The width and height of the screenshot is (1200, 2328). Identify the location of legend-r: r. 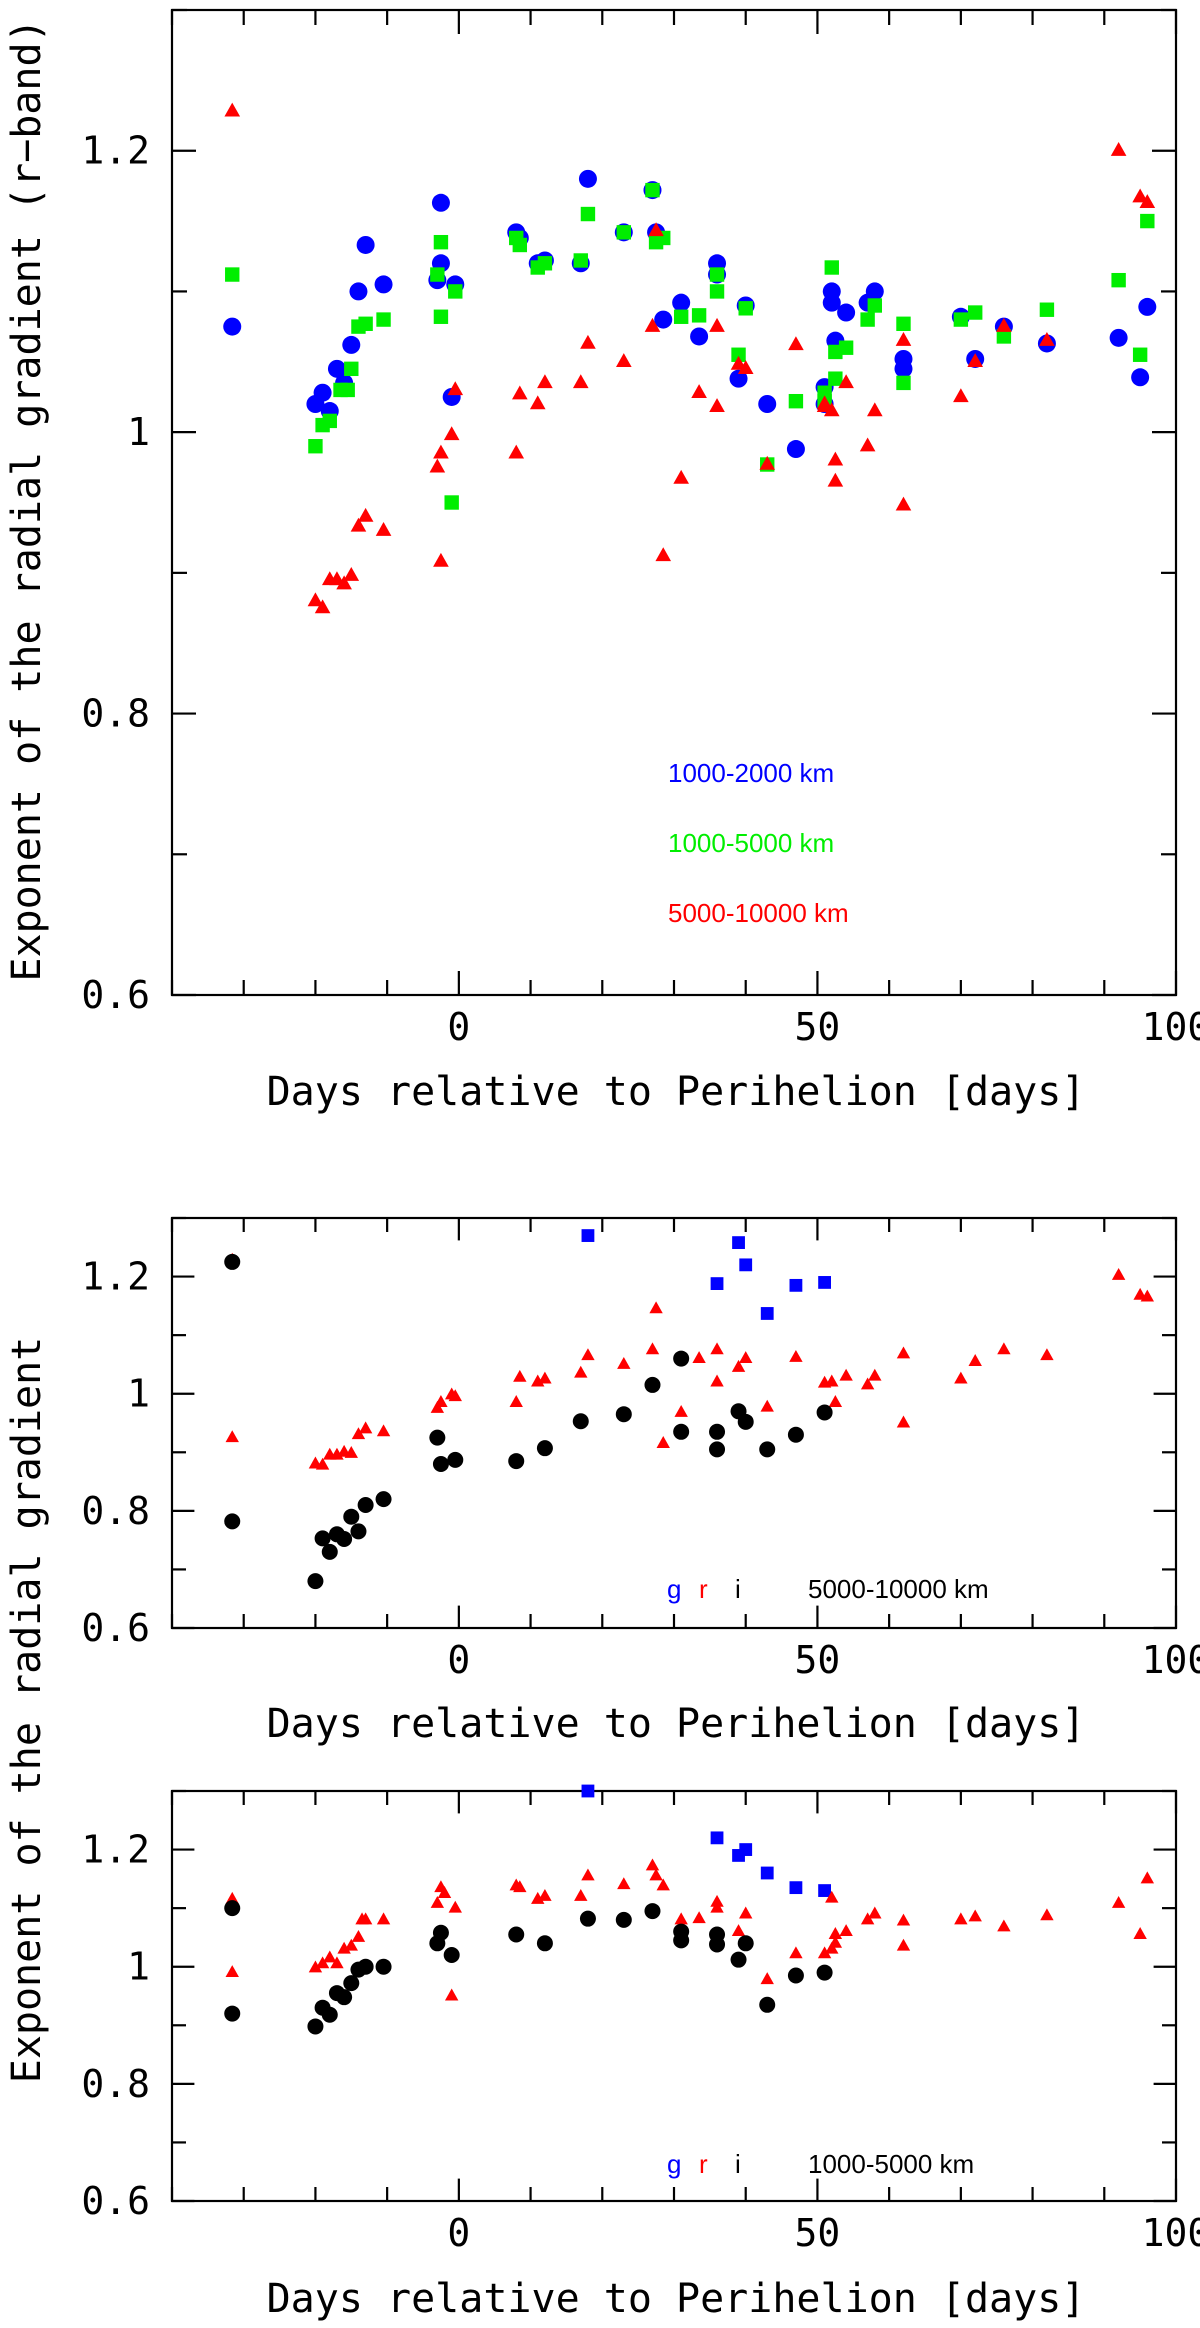
(703, 2164).